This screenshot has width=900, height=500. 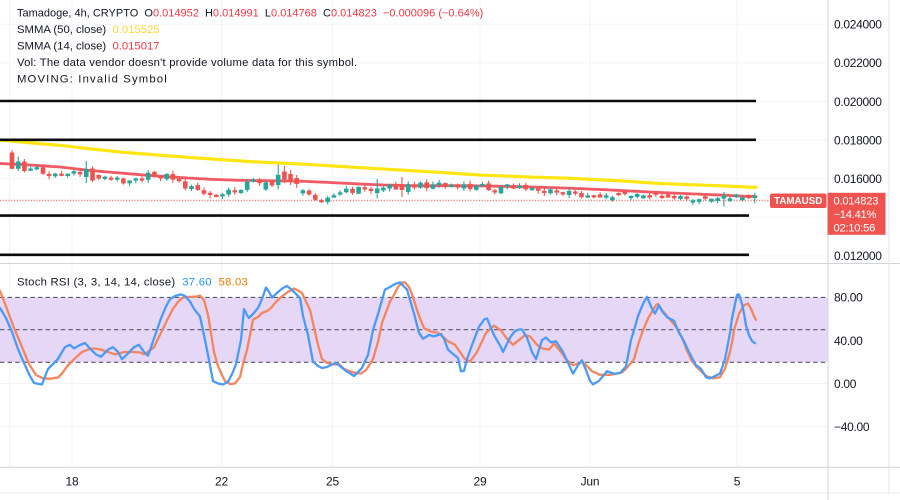 What do you see at coordinates (858, 25) in the screenshot?
I see `svg-text: 0.024000` at bounding box center [858, 25].